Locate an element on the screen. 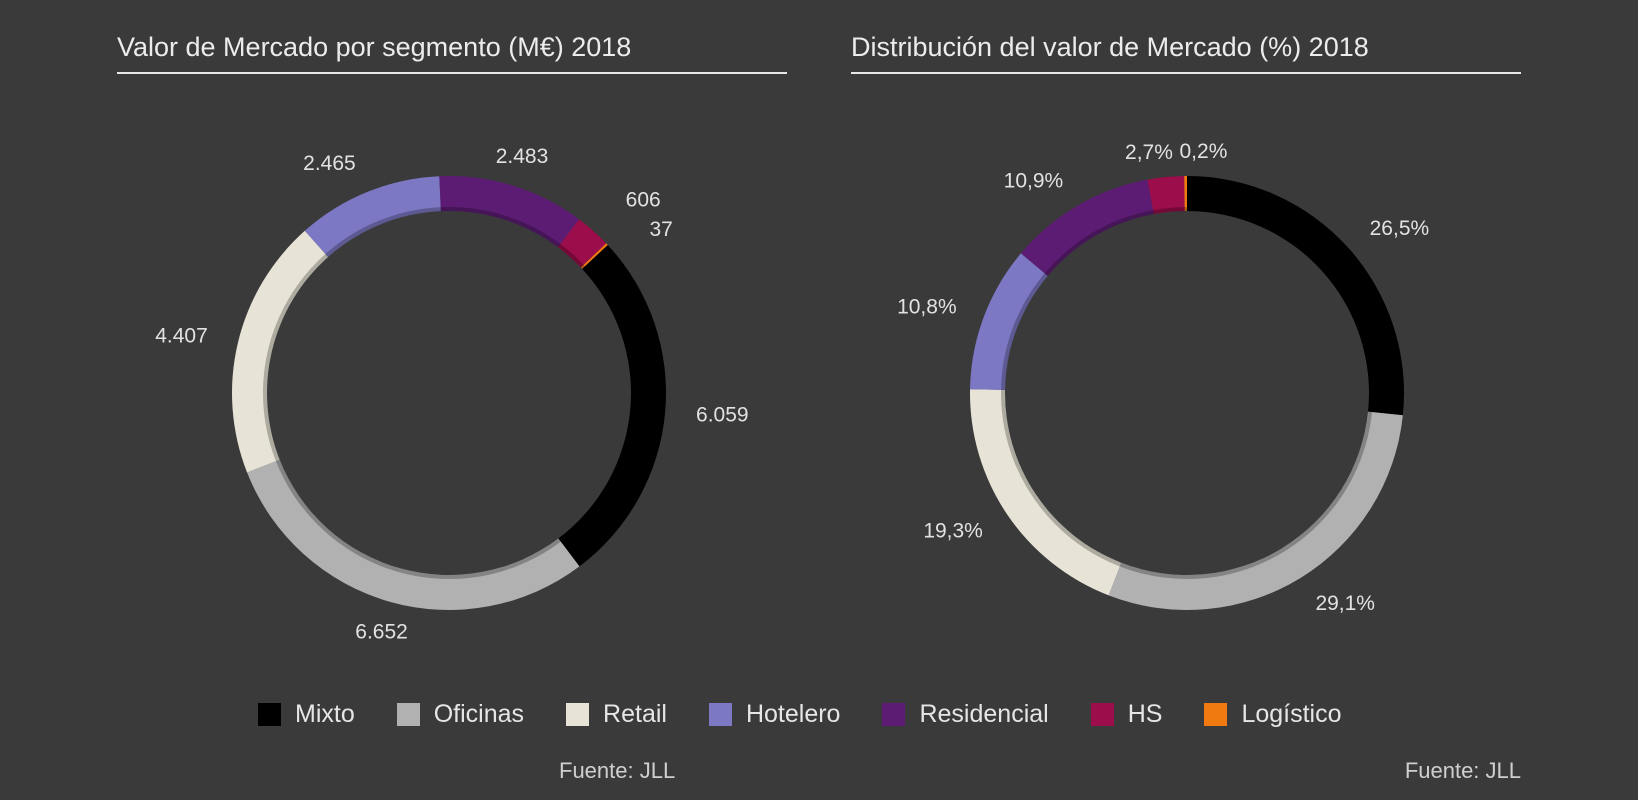  title-underline-left is located at coordinates (452, 73).